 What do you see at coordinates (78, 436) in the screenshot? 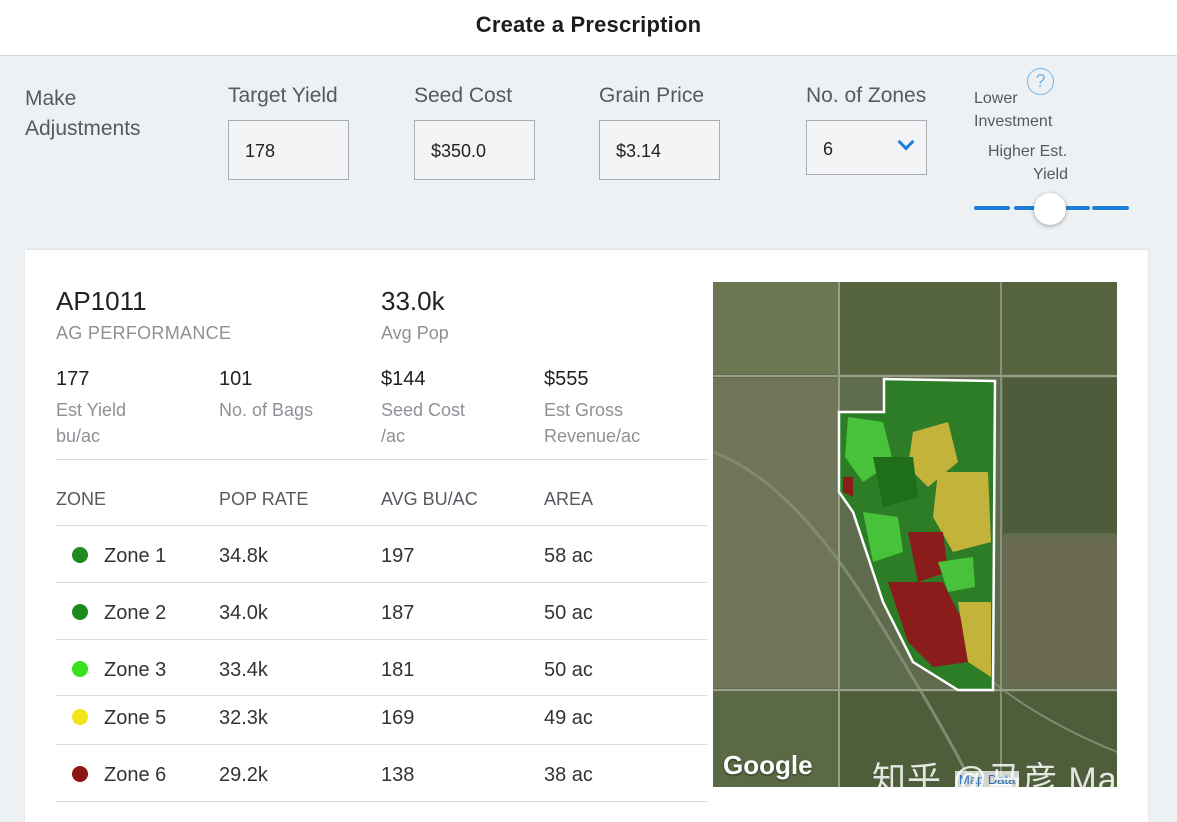
I see `est-yield-label-line2: bu/ac` at bounding box center [78, 436].